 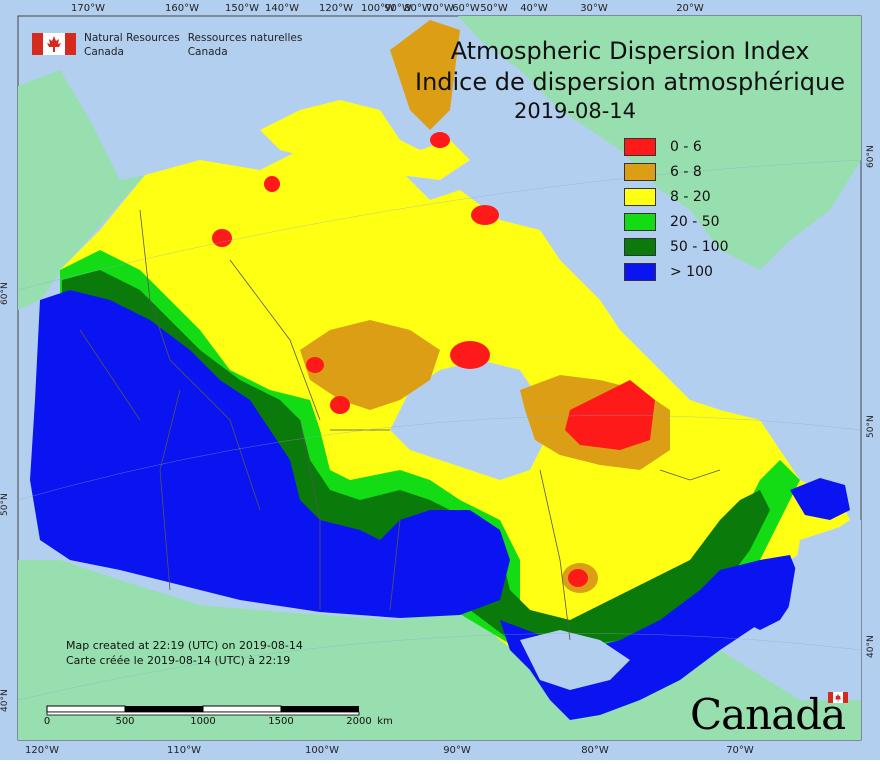 What do you see at coordinates (686, 146) in the screenshot?
I see `legend-label: 0 - 6` at bounding box center [686, 146].